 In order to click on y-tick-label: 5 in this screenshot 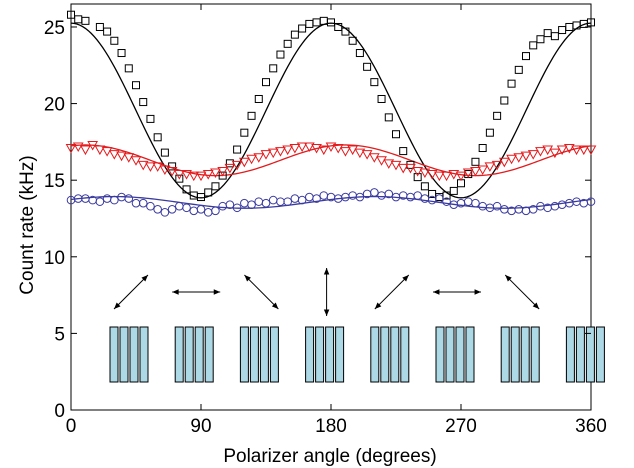, I will do `click(59, 334)`.